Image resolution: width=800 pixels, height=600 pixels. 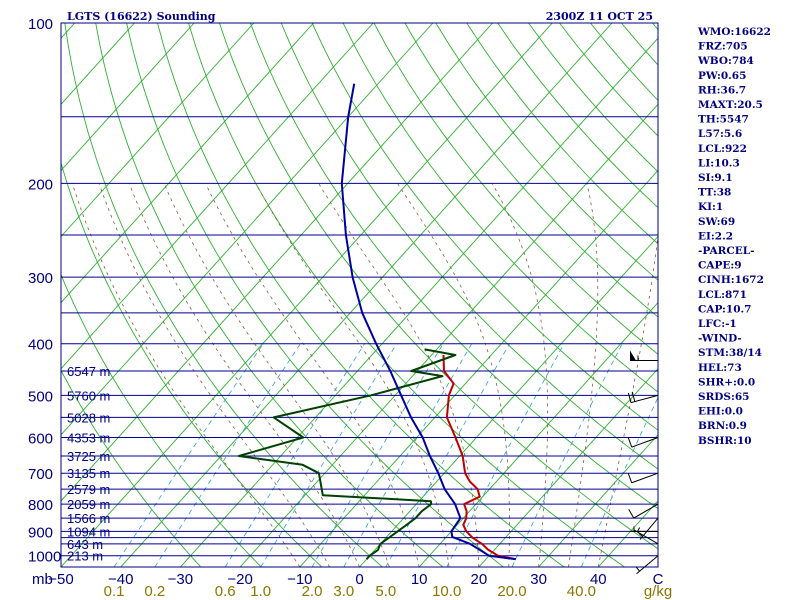 I want to click on temperature-tick-label: 10, so click(x=419, y=579).